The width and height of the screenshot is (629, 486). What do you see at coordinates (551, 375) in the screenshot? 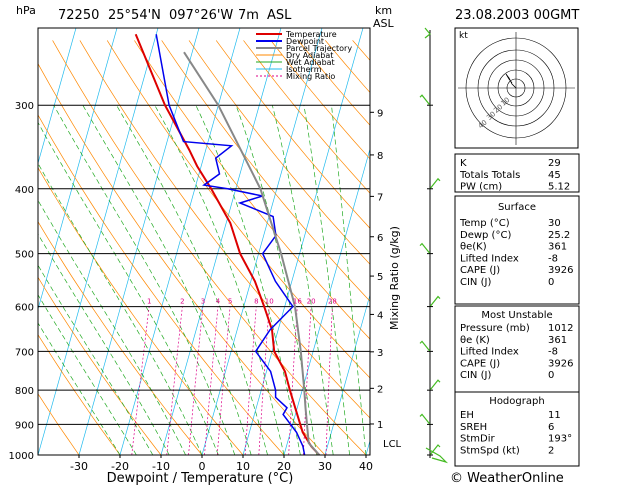
I see `table-row-value: 0` at bounding box center [551, 375].